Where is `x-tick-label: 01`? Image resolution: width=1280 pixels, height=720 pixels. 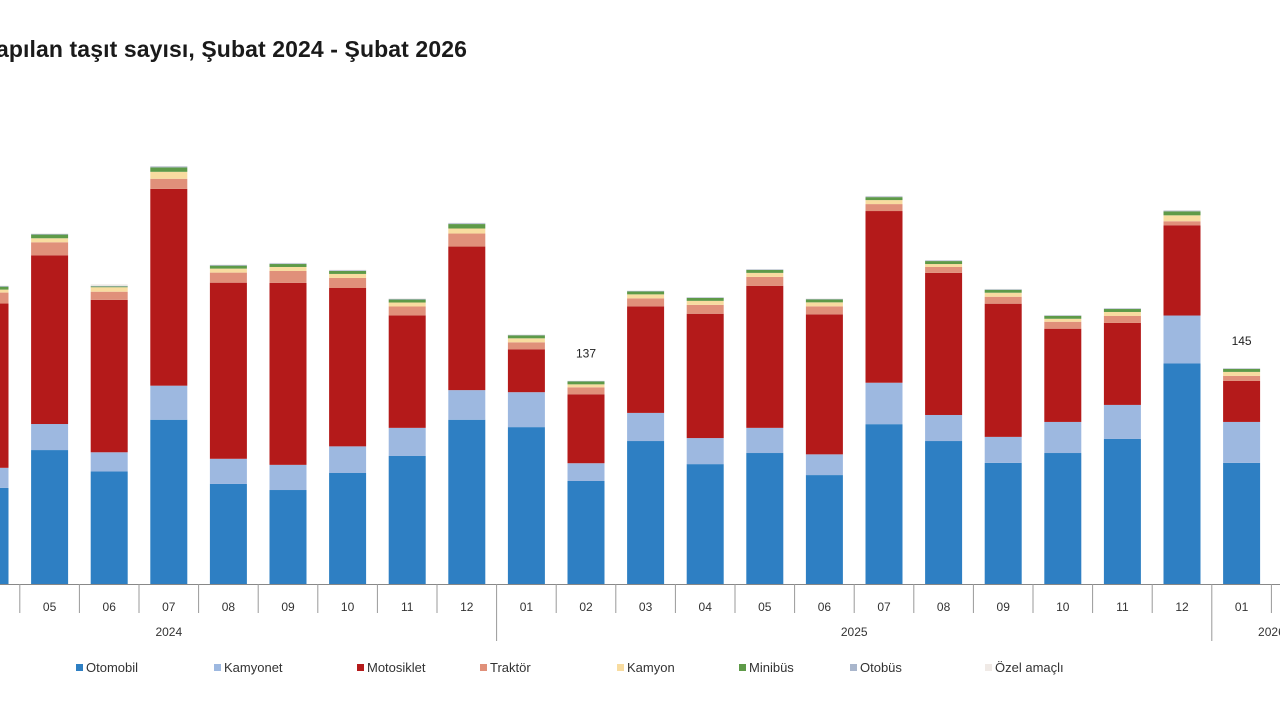
x-tick-label: 01 is located at coordinates (1242, 607).